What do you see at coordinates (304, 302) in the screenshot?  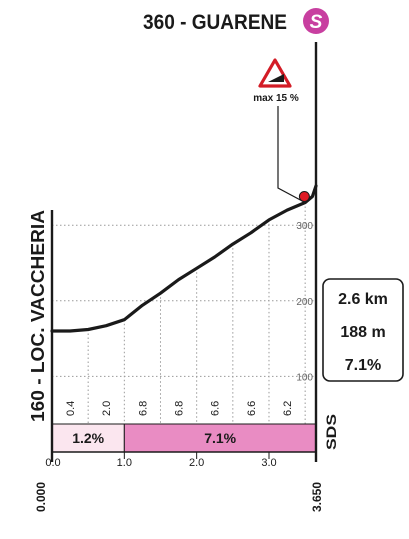 I see `y-tick-200: 200` at bounding box center [304, 302].